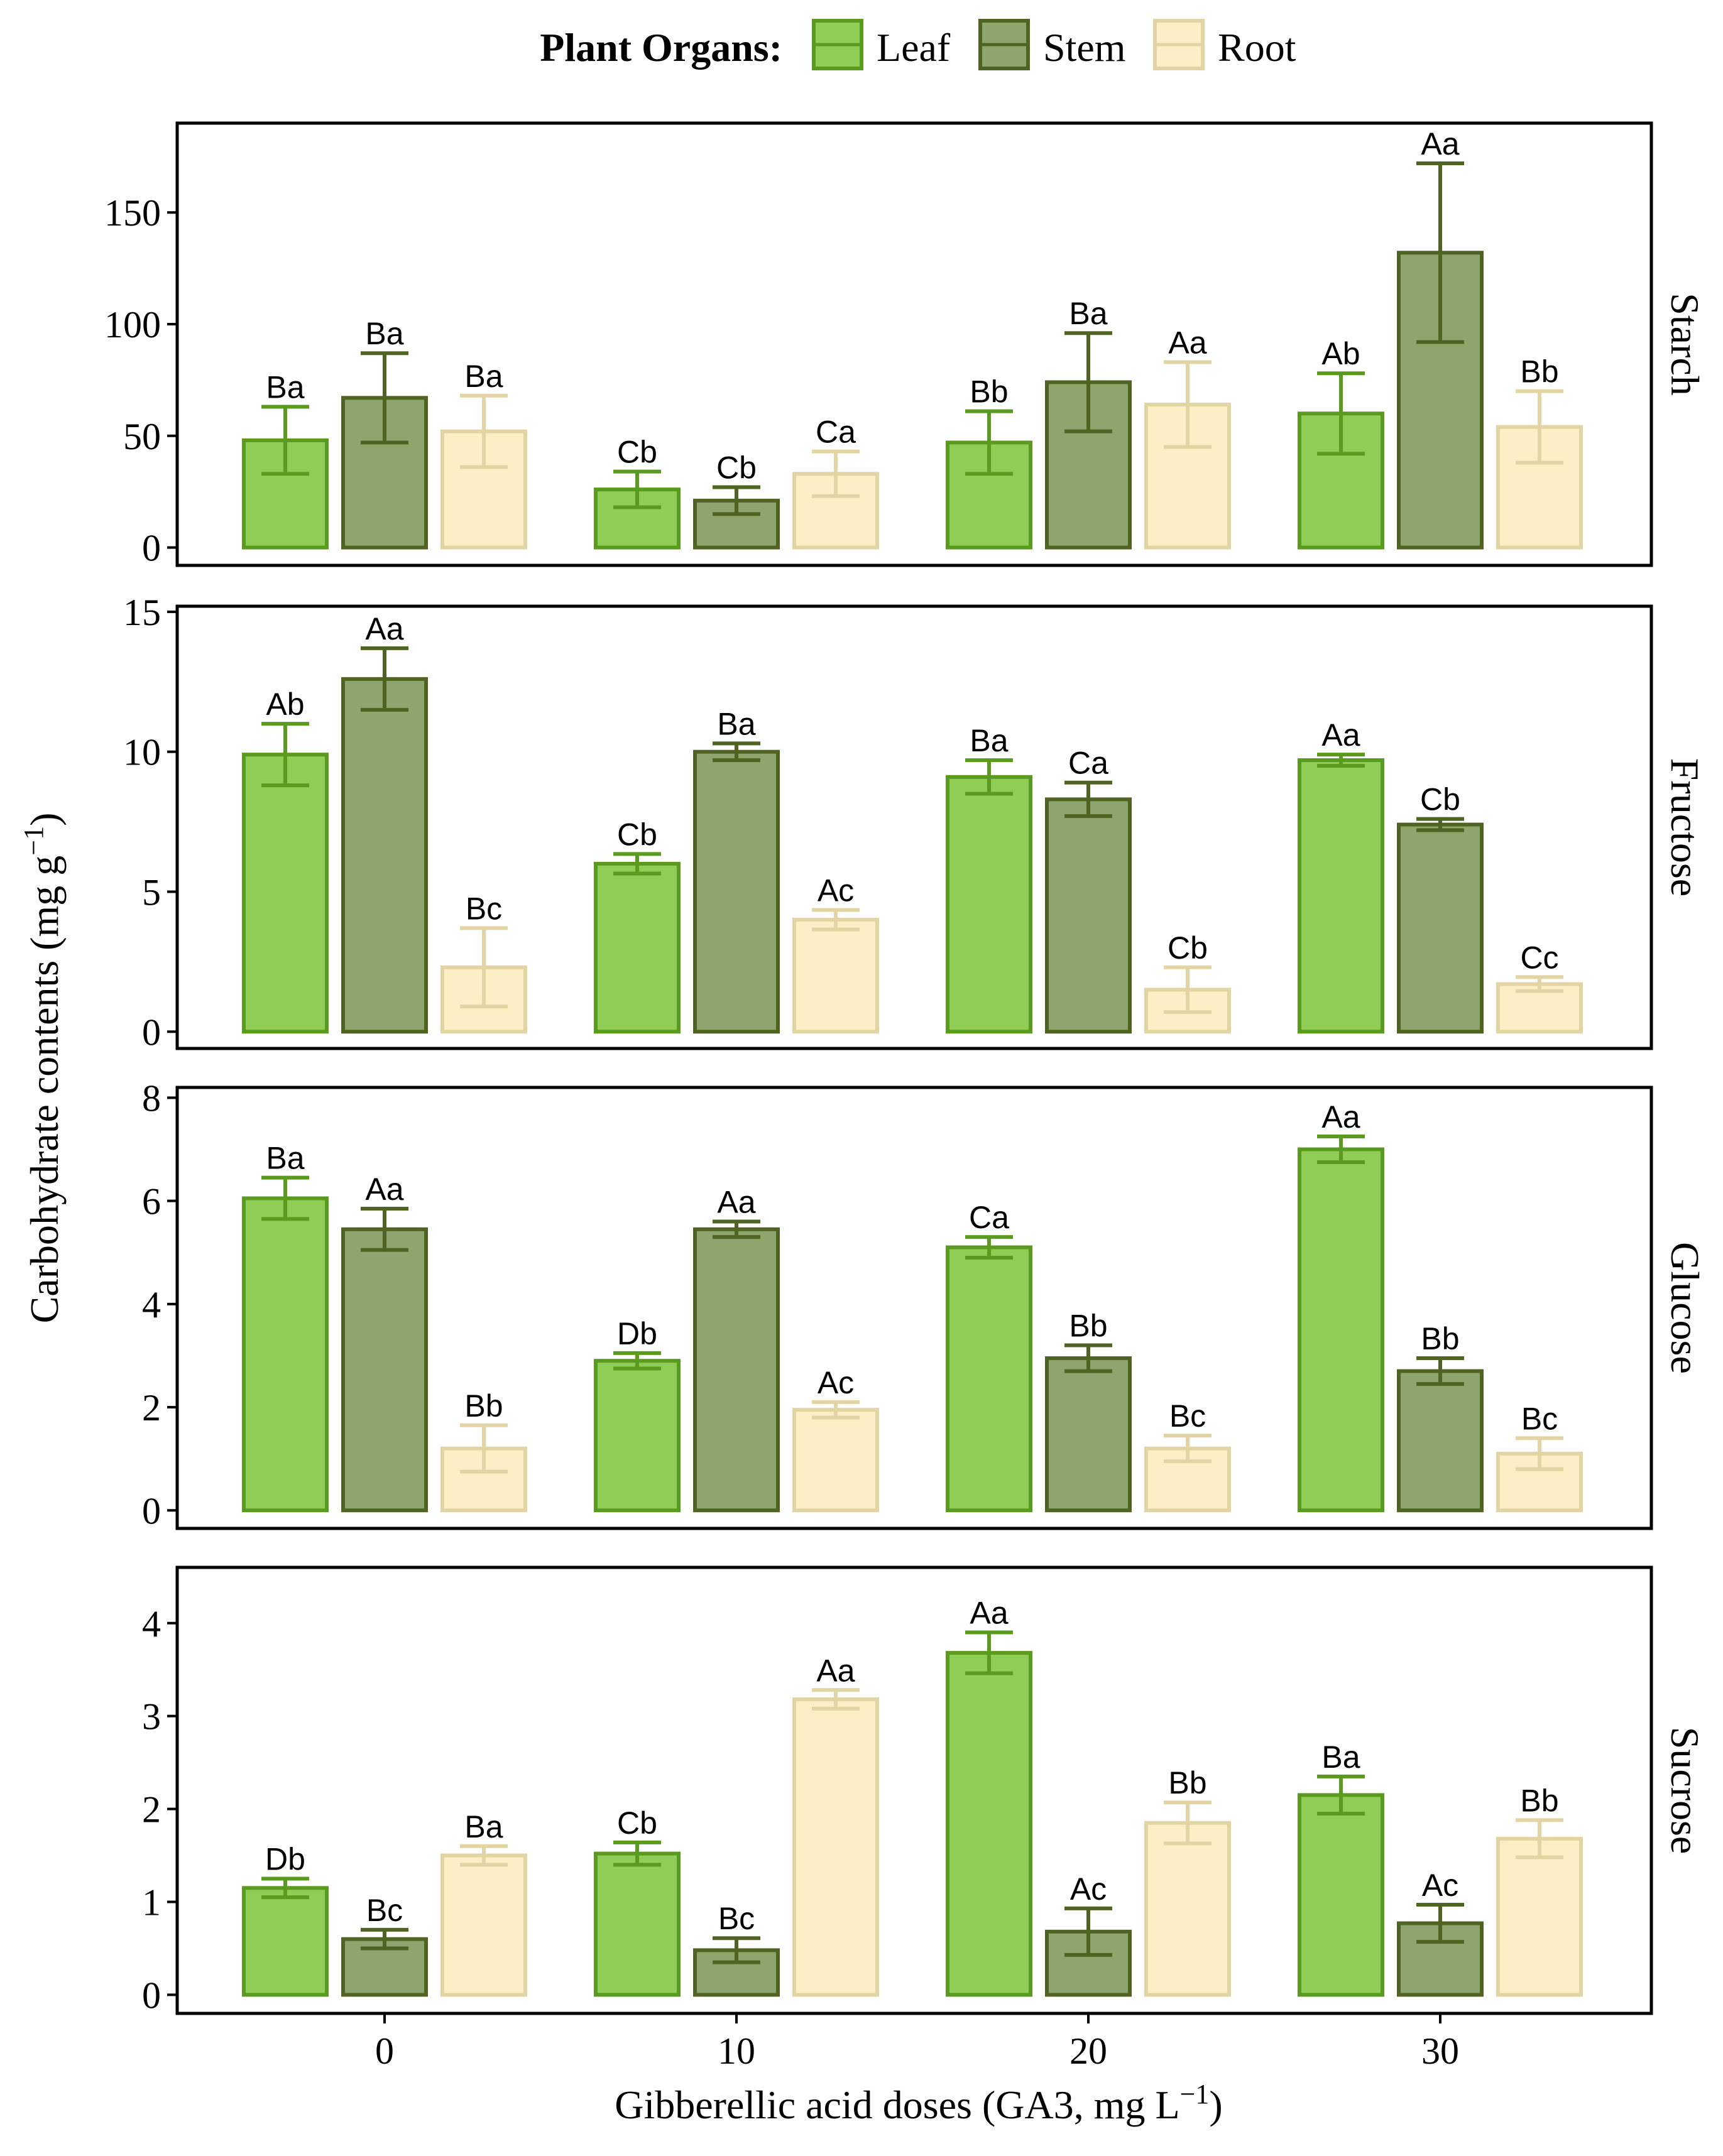  Describe the element at coordinates (989, 740) in the screenshot. I see `sig-label-fructose-leaf-20: Ba` at that location.